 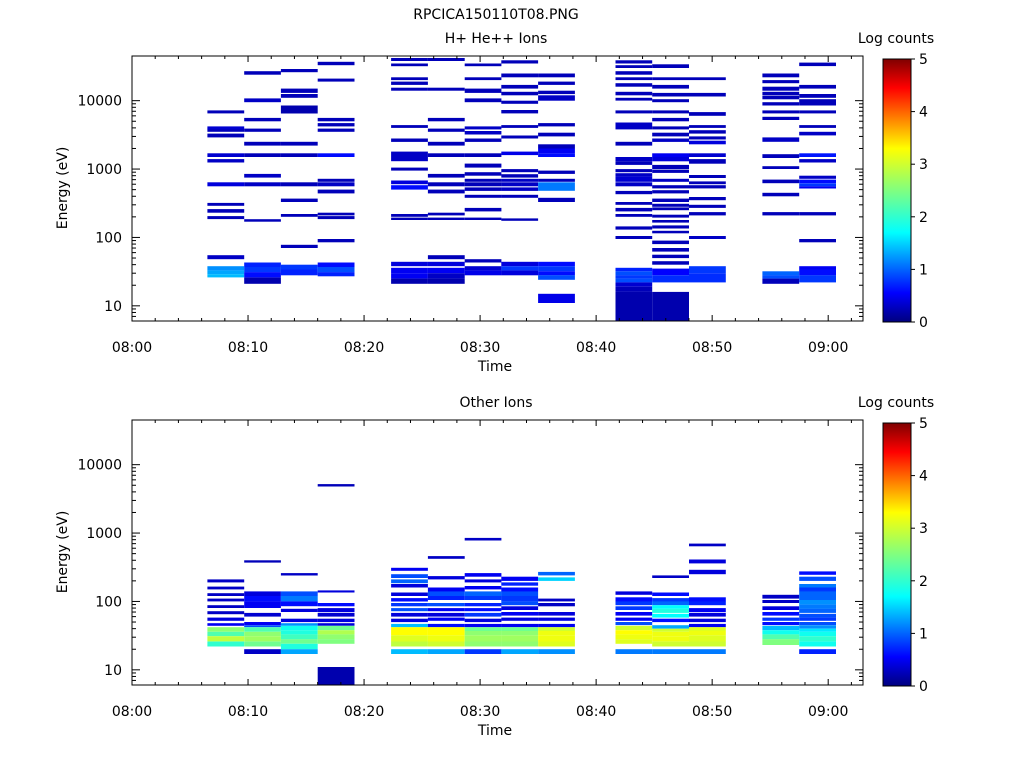 What do you see at coordinates (108, 602) in the screenshot?
I see `y-tick-label: 100` at bounding box center [108, 602].